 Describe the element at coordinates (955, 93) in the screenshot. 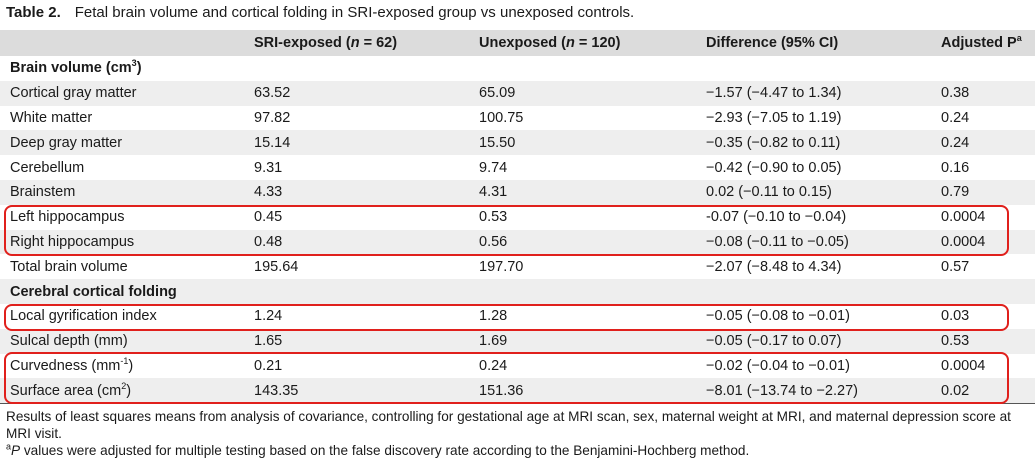

I see `cell-p: 0.38` at that location.